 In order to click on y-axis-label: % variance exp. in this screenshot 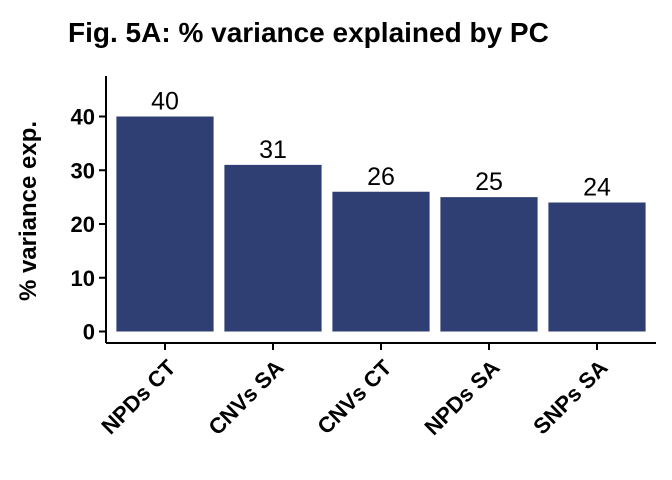, I will do `click(28, 211)`.